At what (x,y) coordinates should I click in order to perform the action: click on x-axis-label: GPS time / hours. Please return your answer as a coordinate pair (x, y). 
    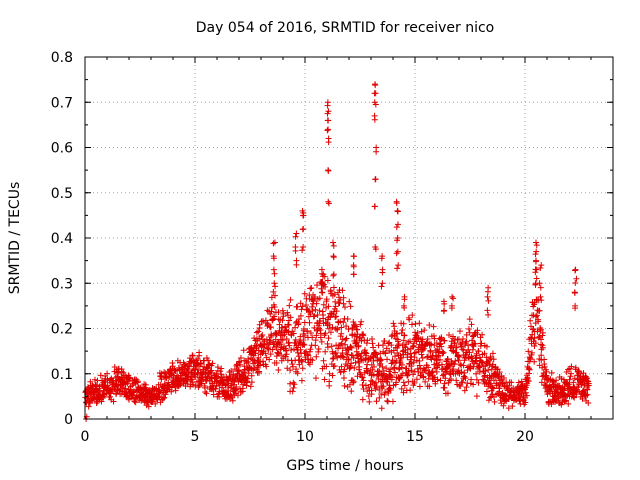
    Looking at the image, I should click on (344, 466).